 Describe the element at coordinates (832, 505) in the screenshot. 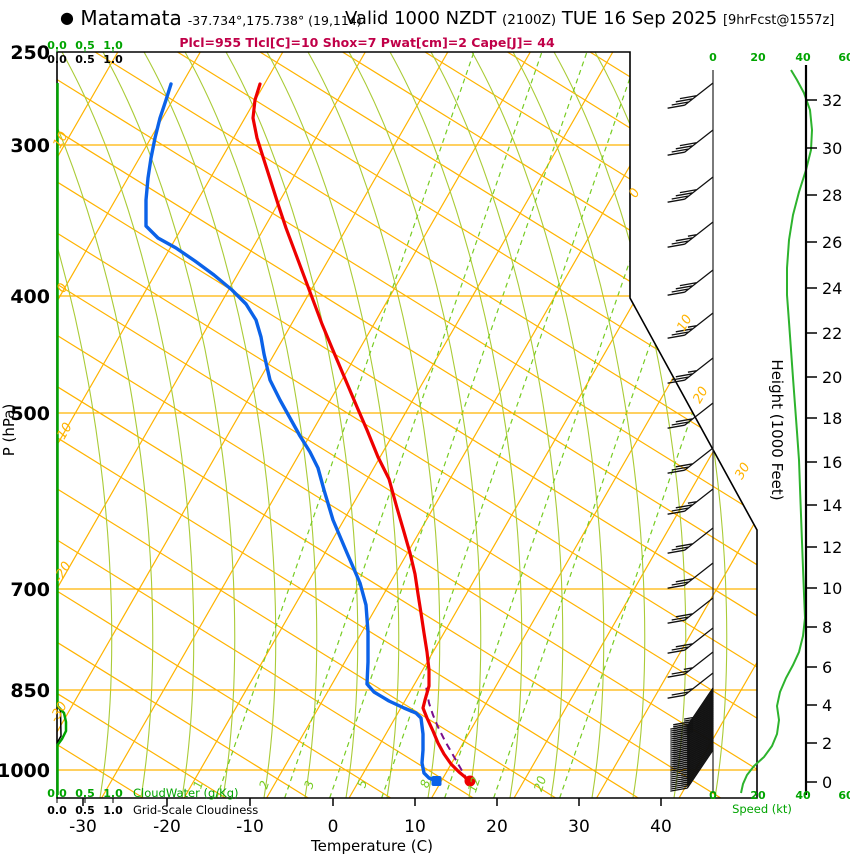

I see `height-tick-label: 14` at that location.